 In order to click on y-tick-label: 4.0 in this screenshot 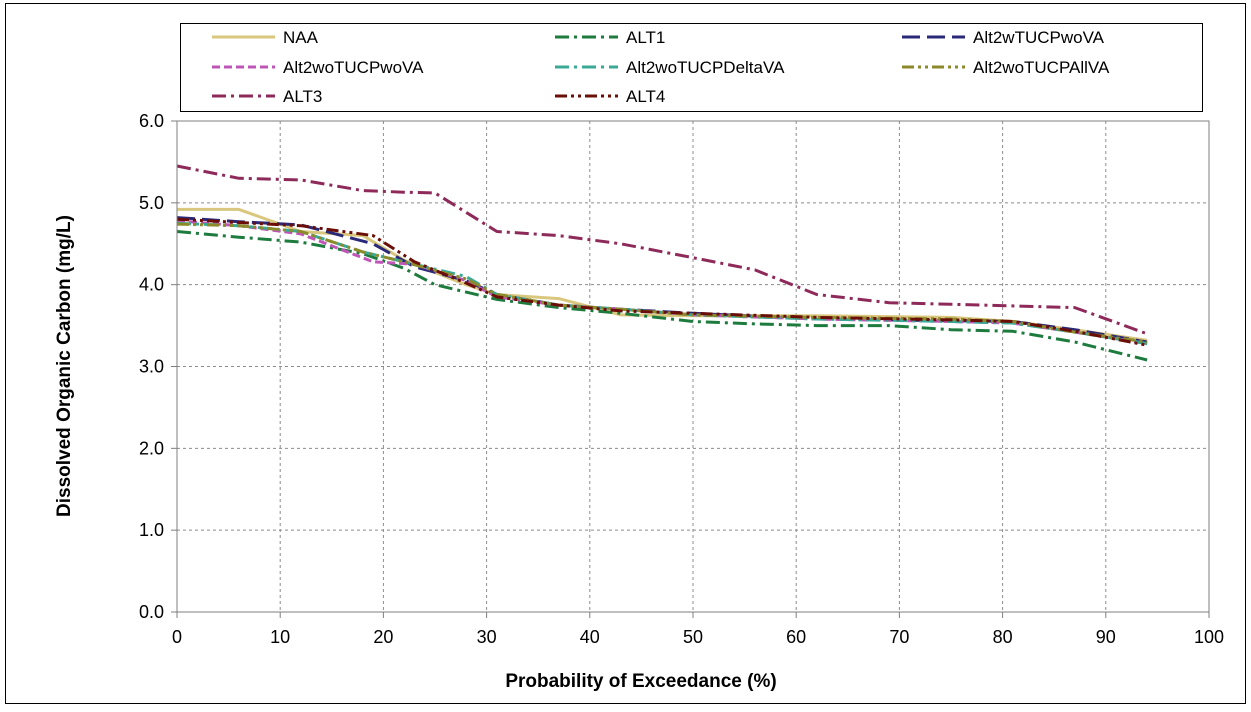, I will do `click(151, 285)`.